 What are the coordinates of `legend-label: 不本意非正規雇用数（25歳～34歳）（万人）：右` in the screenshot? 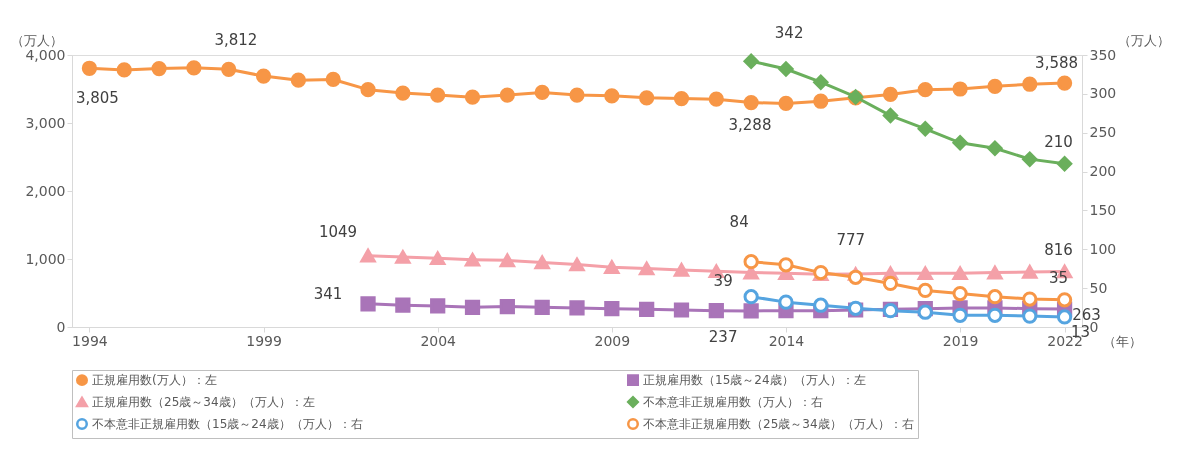 It's located at (778, 424).